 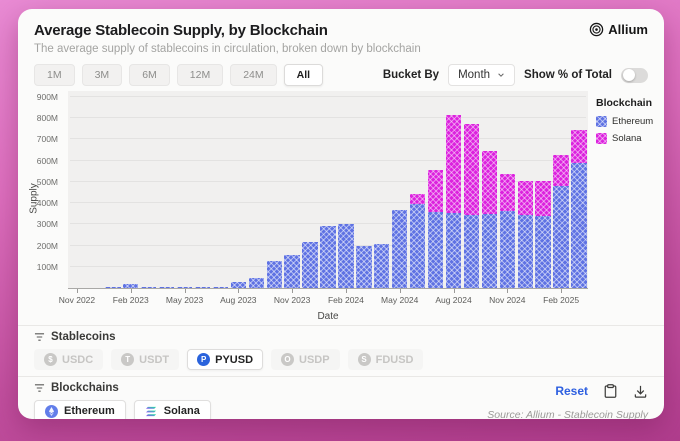 I want to click on bar-solana-aug-2024, so click(x=453, y=164).